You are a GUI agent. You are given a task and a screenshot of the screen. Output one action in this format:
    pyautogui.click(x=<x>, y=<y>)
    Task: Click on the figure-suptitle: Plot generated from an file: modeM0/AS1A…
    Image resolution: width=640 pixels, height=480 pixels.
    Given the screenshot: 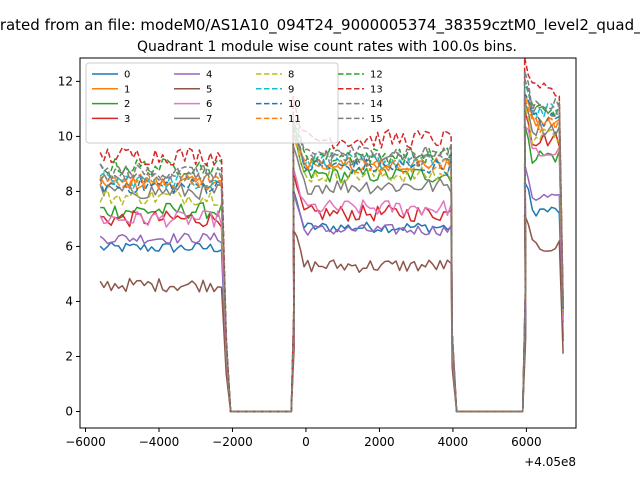 What is the action you would take?
    pyautogui.click(x=320, y=25)
    